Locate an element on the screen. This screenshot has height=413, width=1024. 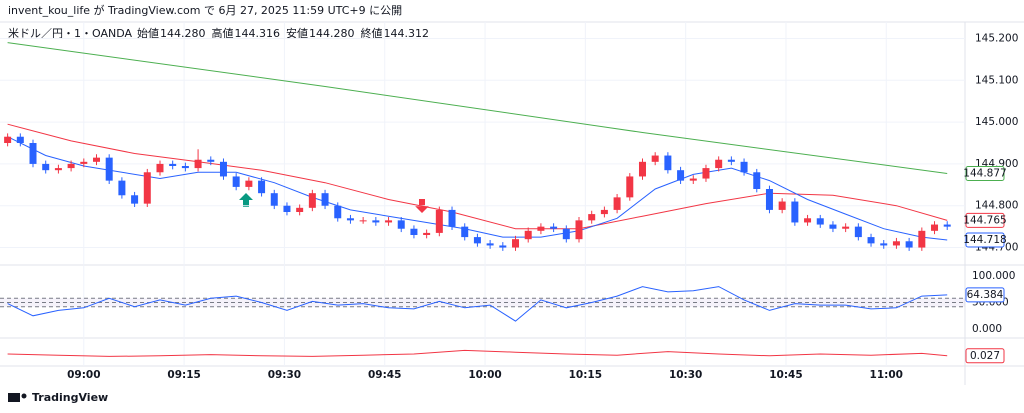
x-tick-label: 09:30 is located at coordinates (284, 375).